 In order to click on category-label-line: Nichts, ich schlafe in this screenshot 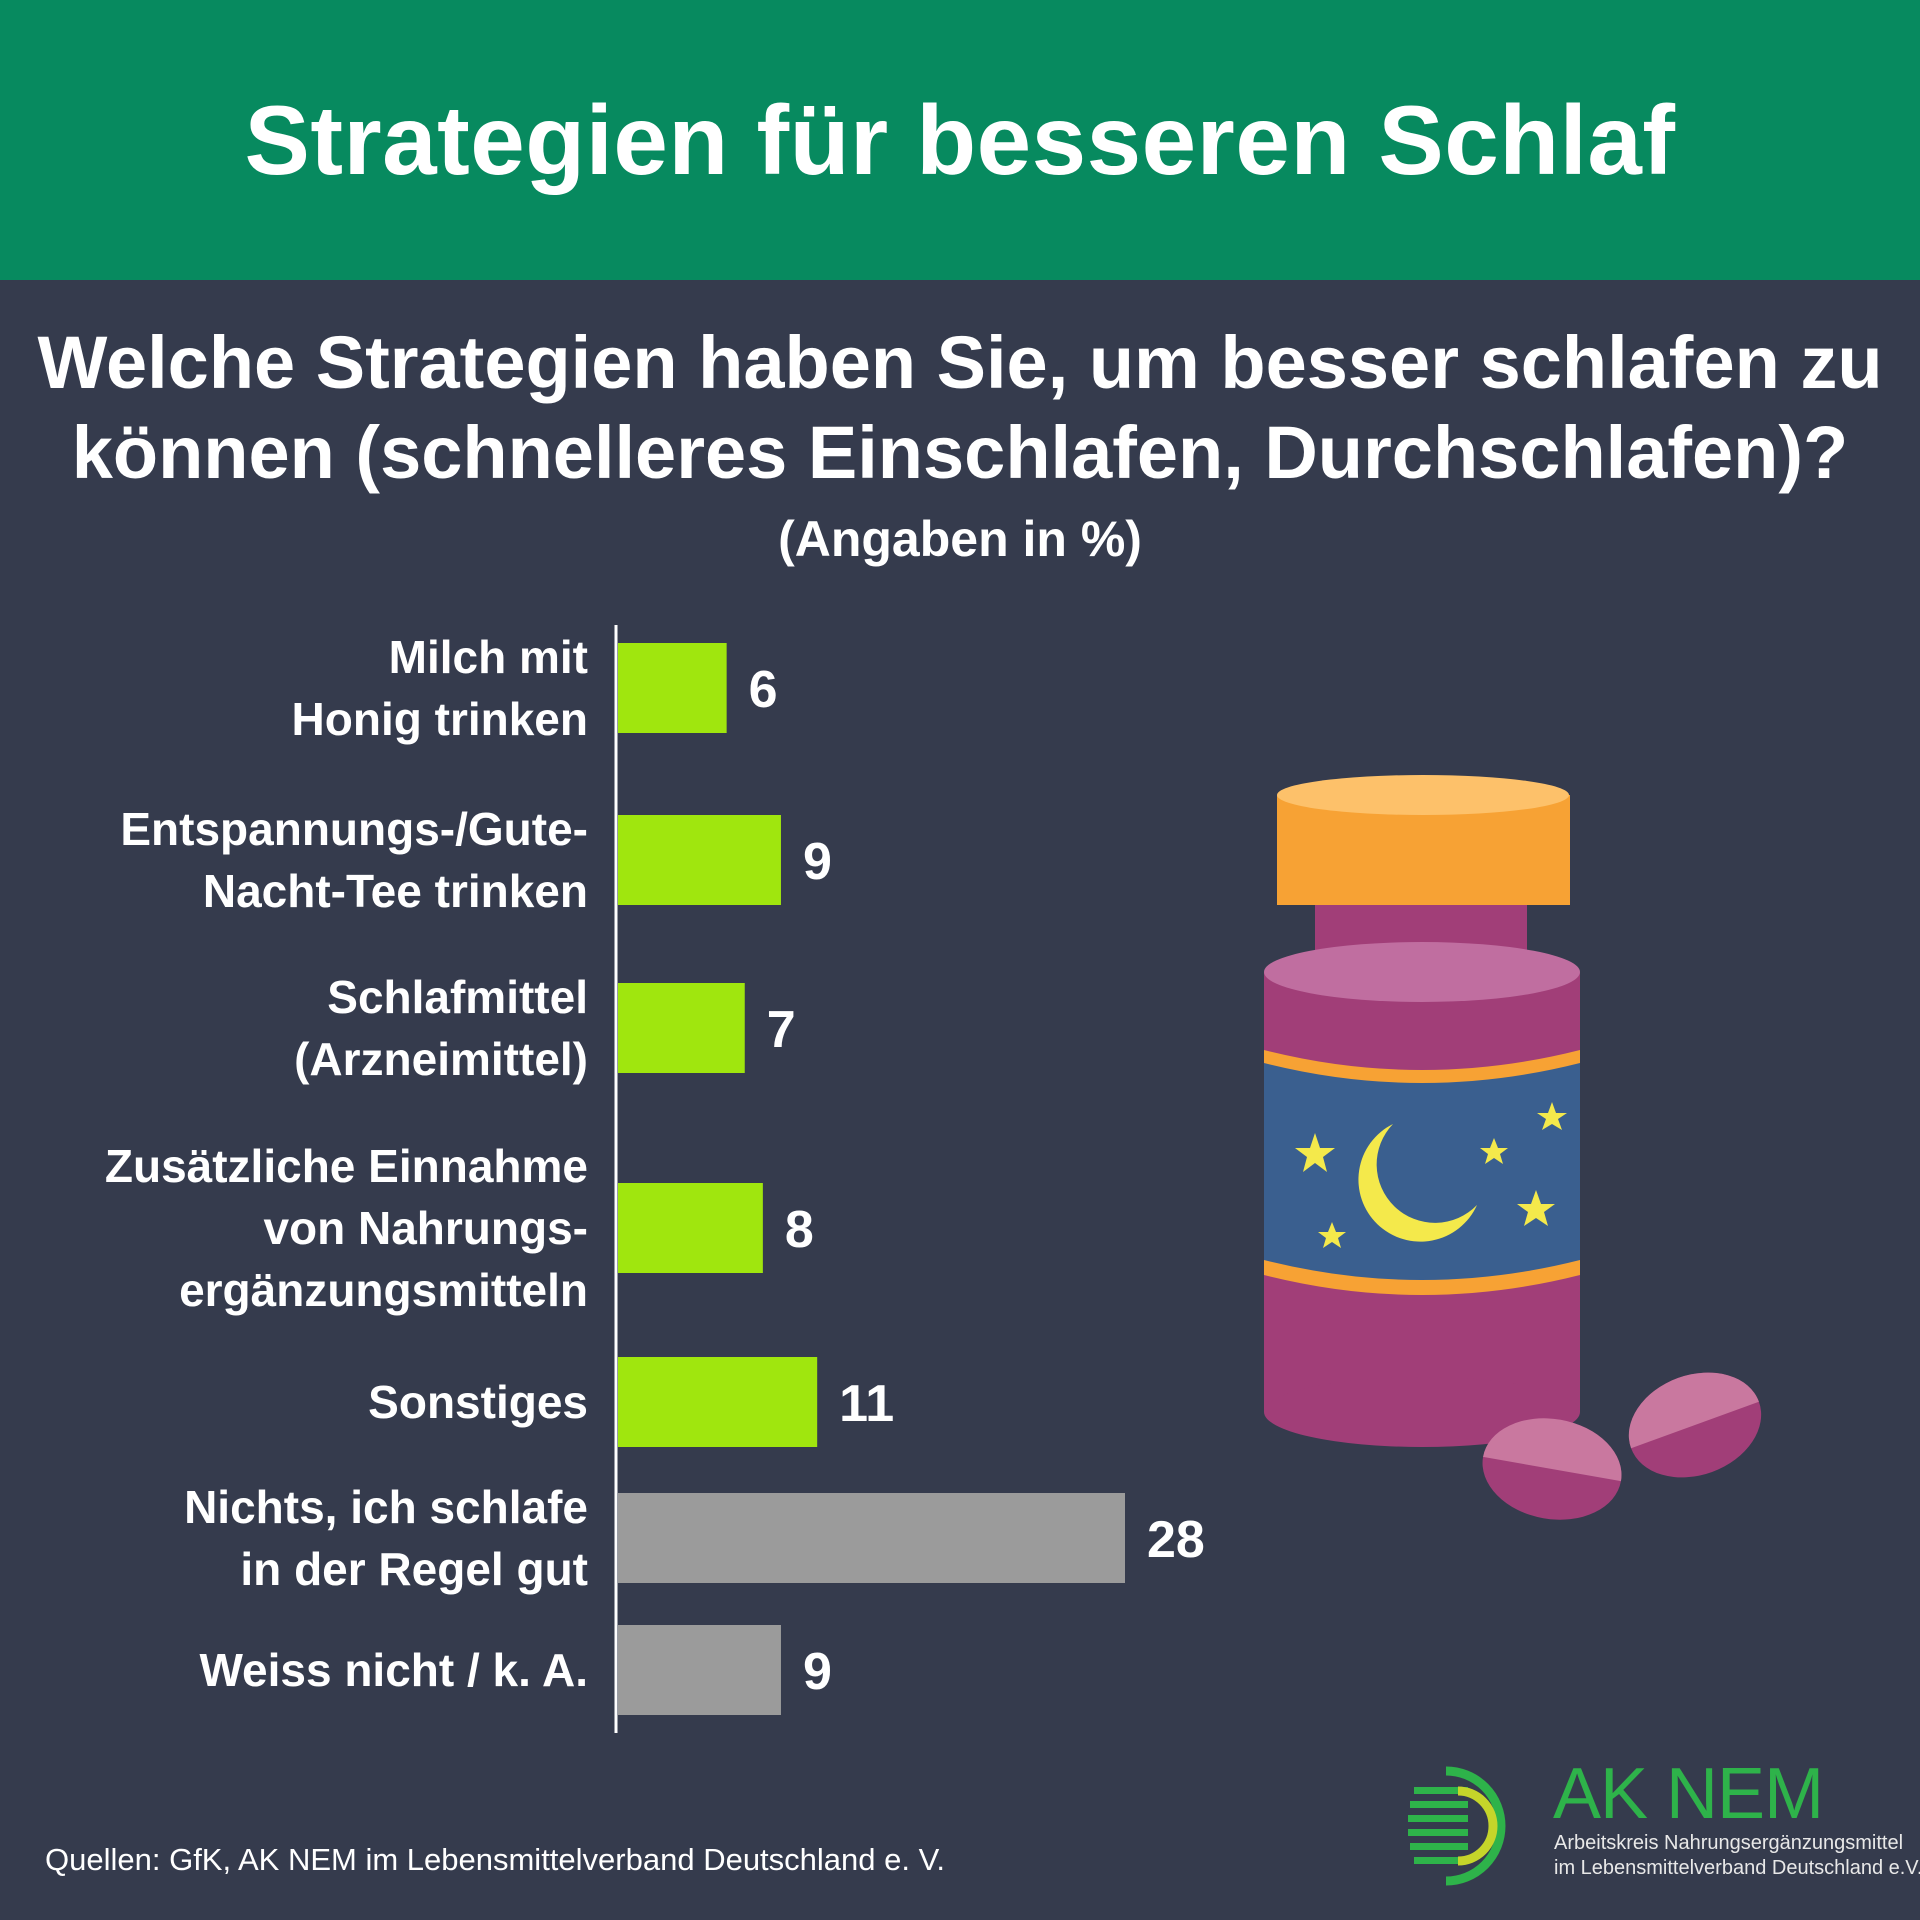, I will do `click(386, 1507)`.